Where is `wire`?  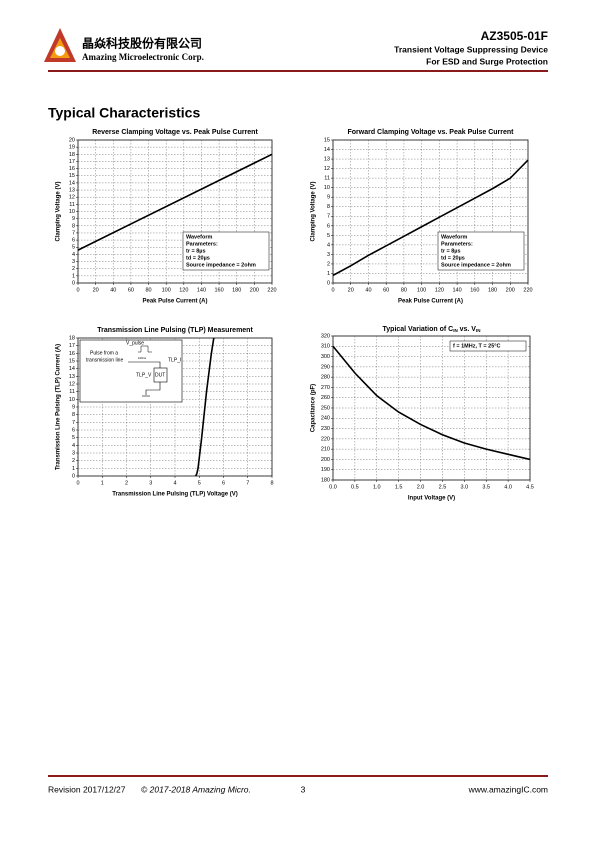
wire is located at coordinates (144, 364).